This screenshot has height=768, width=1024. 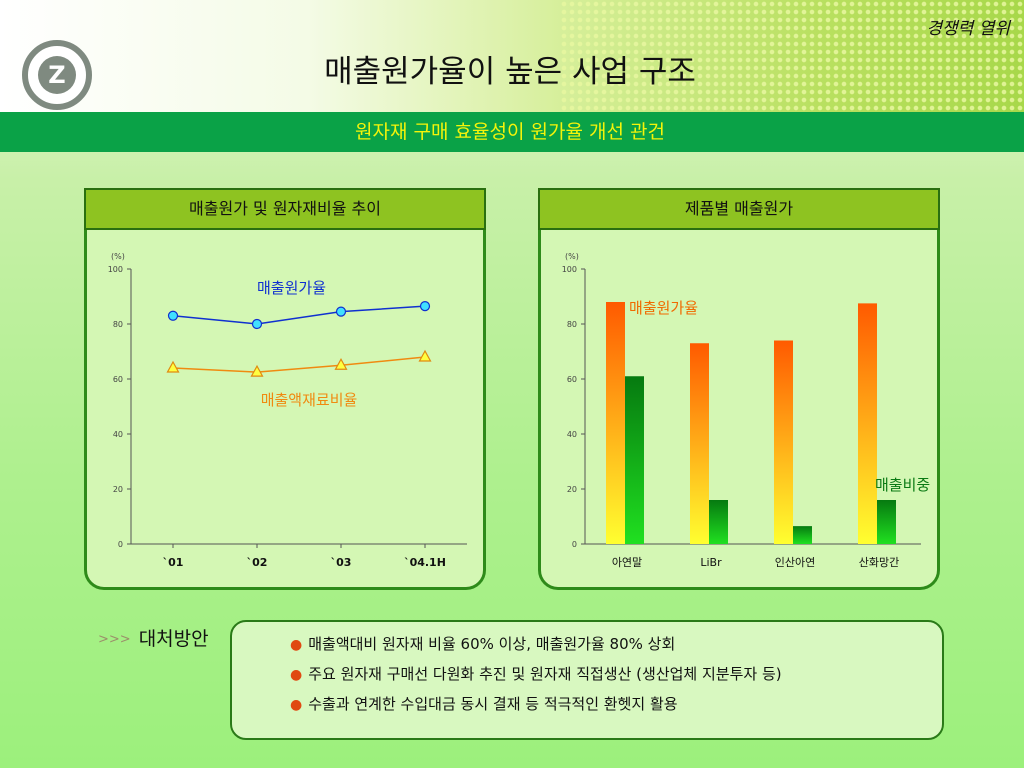 I want to click on company-logo: Z, so click(x=57, y=75).